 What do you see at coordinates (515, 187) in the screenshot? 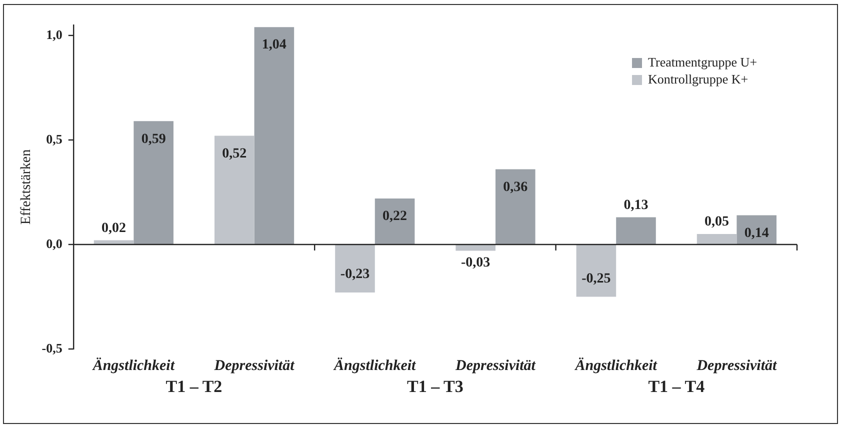
I see `data-label: 0,36` at bounding box center [515, 187].